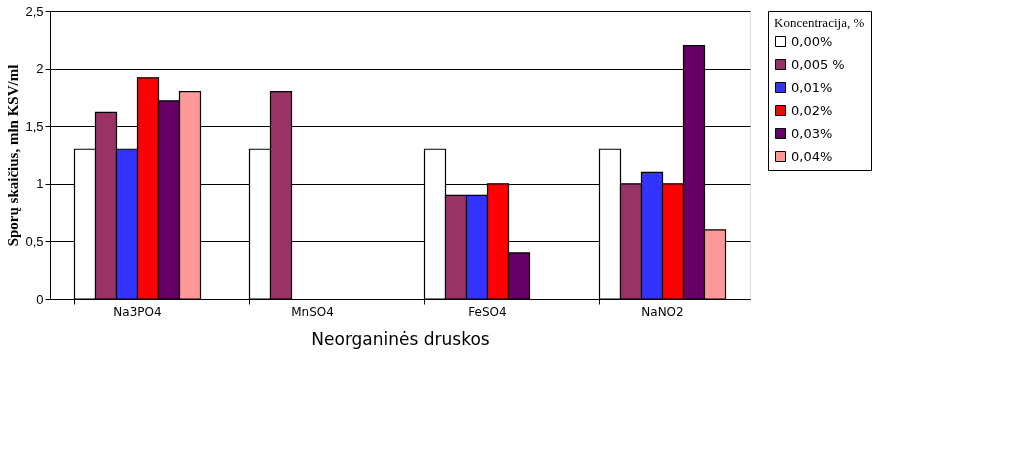 This screenshot has height=462, width=1012. What do you see at coordinates (40, 69) in the screenshot?
I see `y-tick-label: 2` at bounding box center [40, 69].